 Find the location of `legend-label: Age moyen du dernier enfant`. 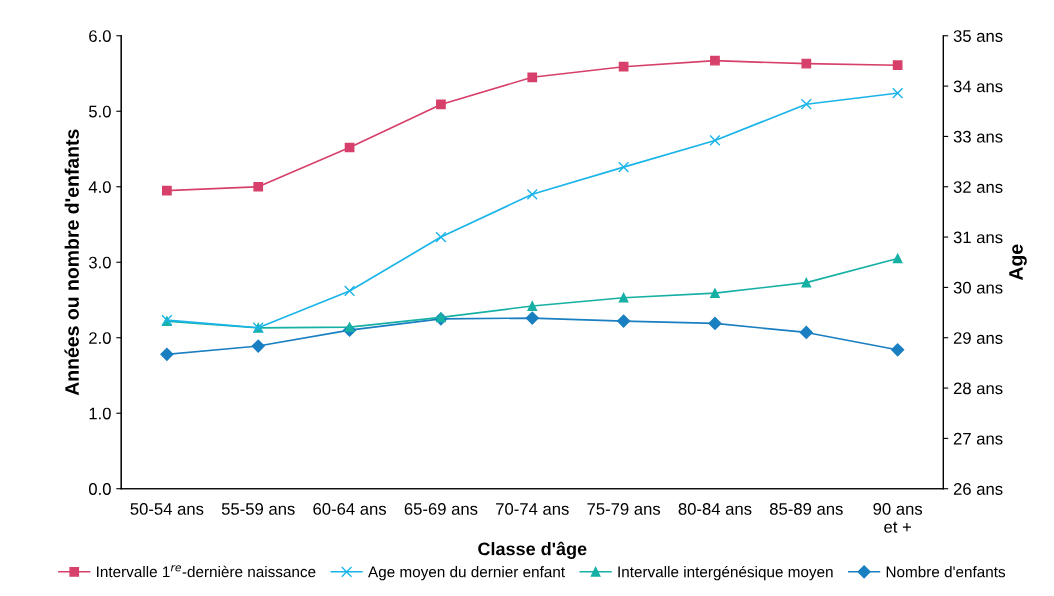

legend-label: Age moyen du dernier enfant is located at coordinates (466, 573).